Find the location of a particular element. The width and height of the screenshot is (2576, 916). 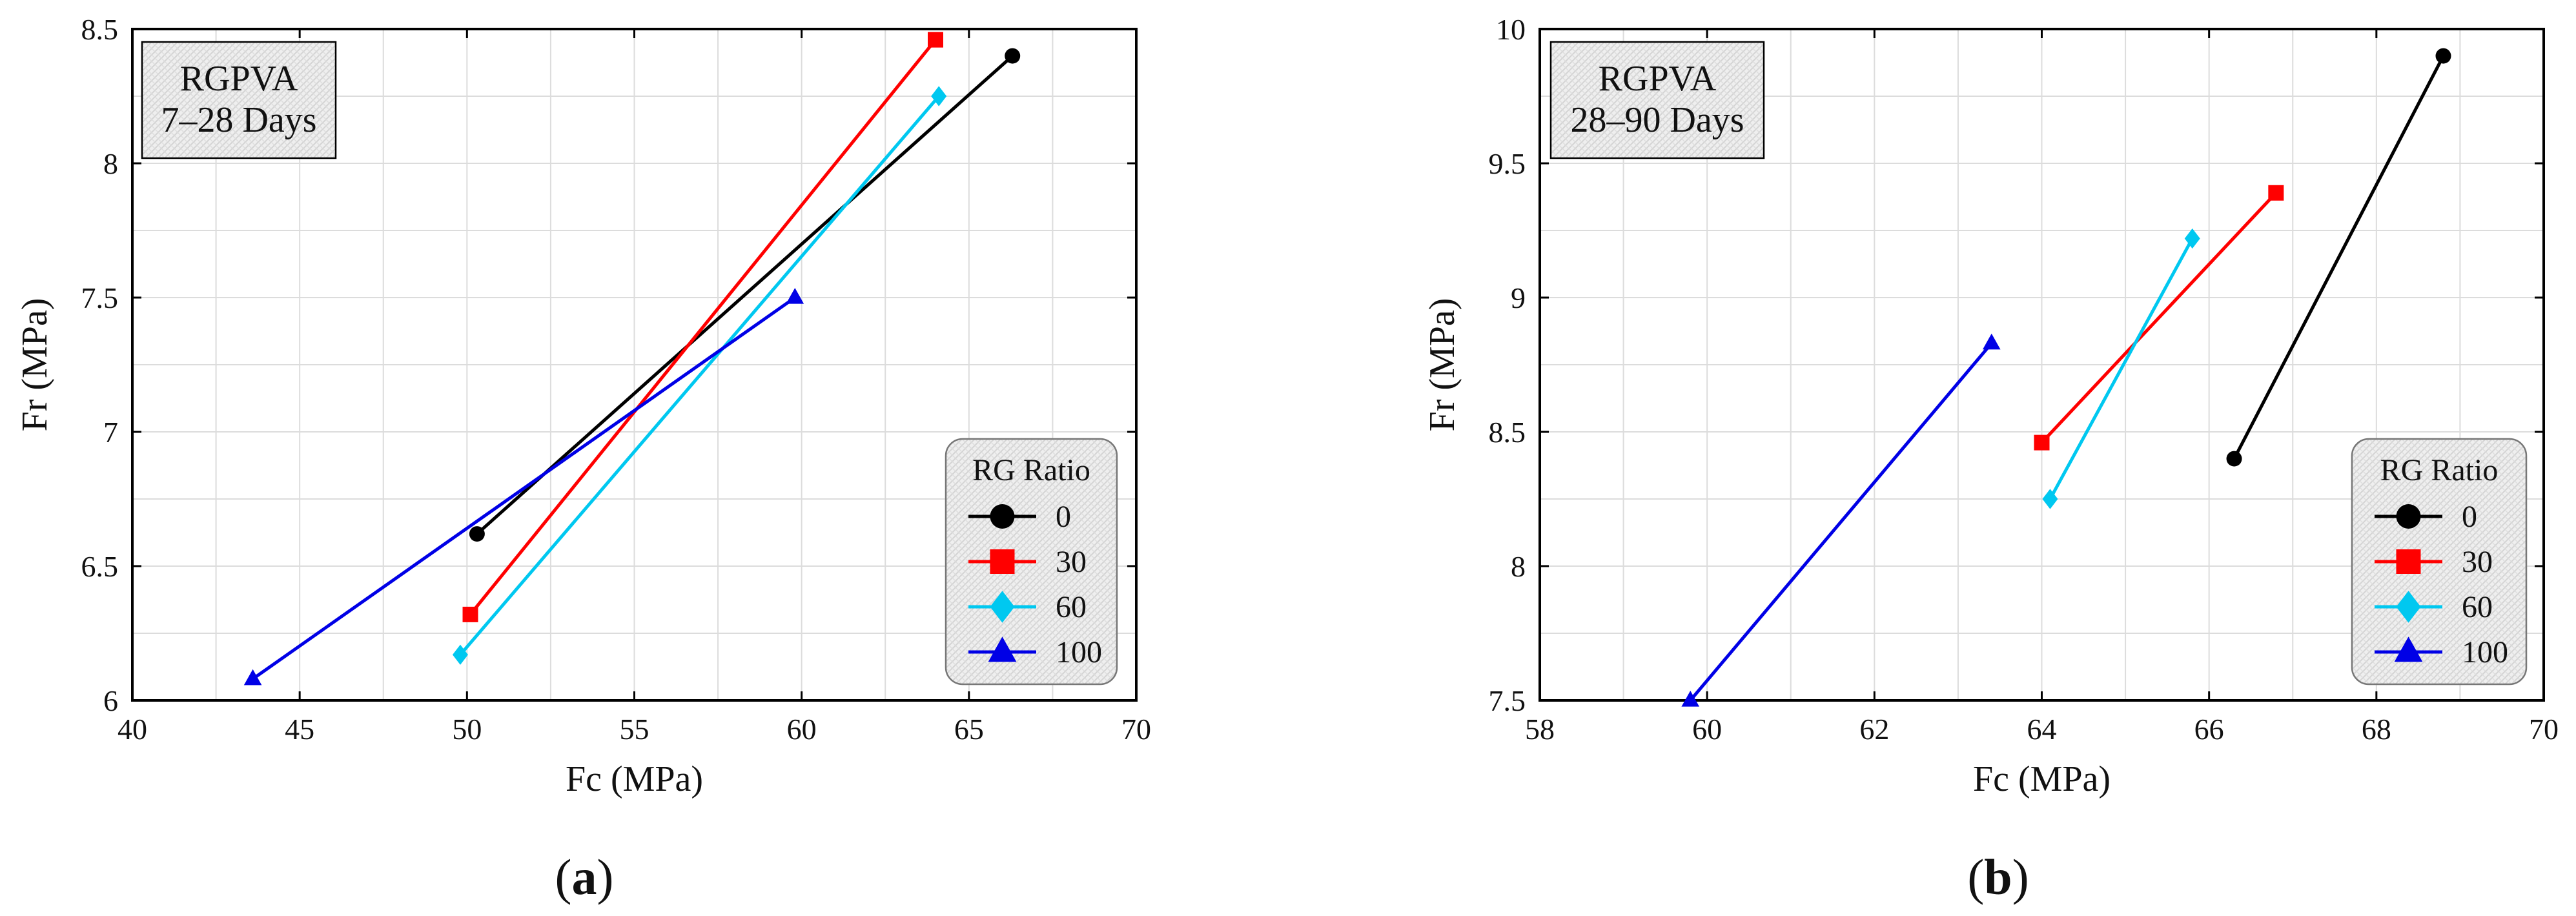

panel-b-annotation-box is located at coordinates (1657, 100).